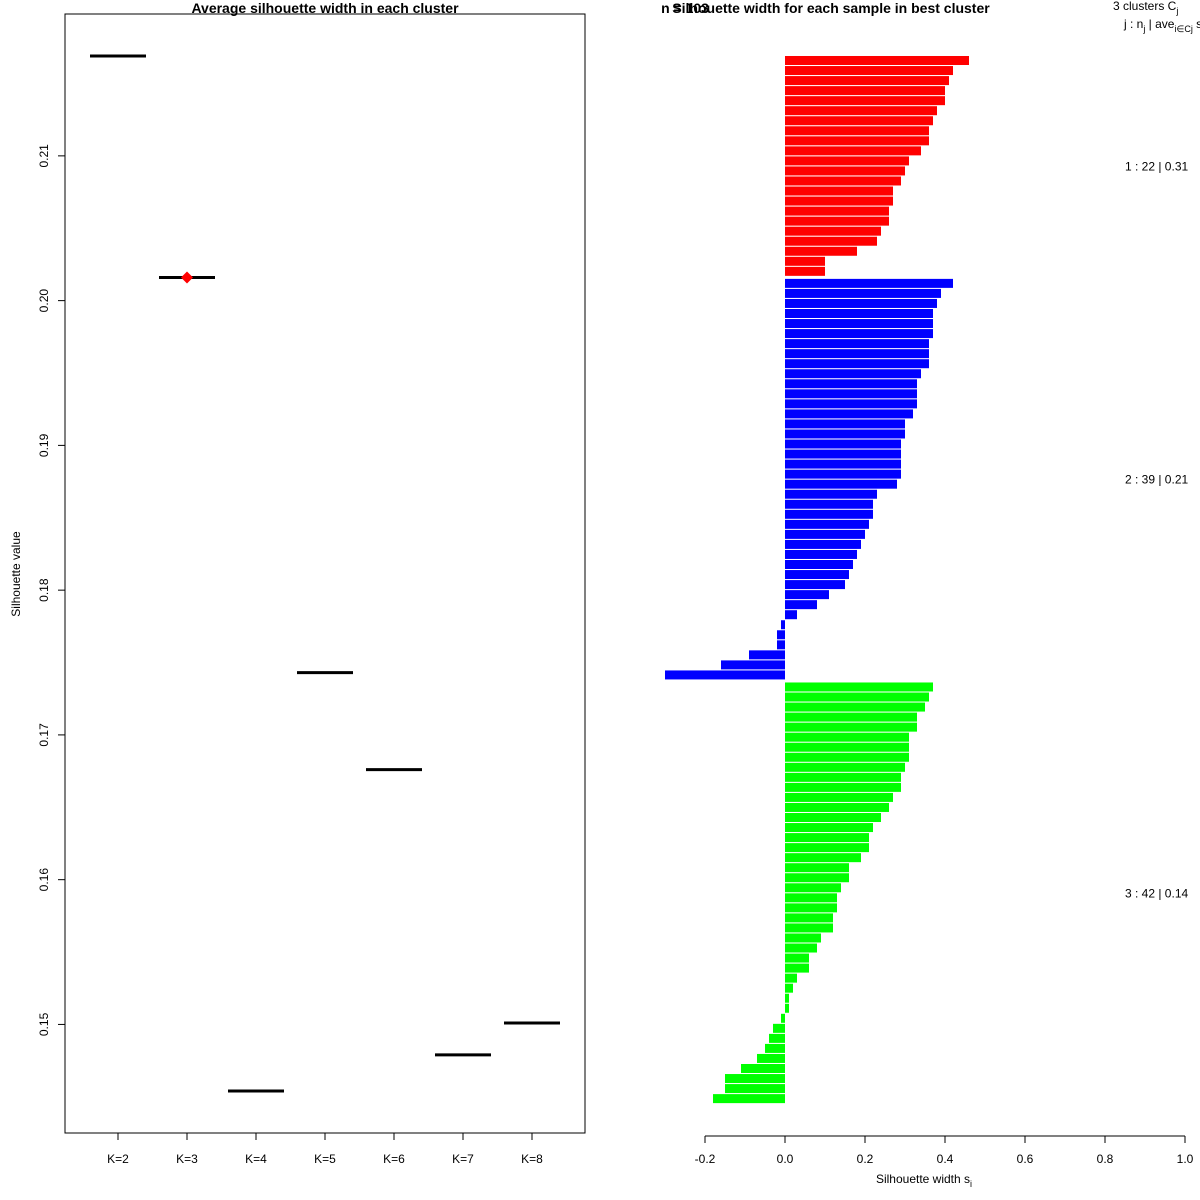 This screenshot has width=1200, height=1200. I want to click on left-x-tick-label: K=8, so click(532, 1159).